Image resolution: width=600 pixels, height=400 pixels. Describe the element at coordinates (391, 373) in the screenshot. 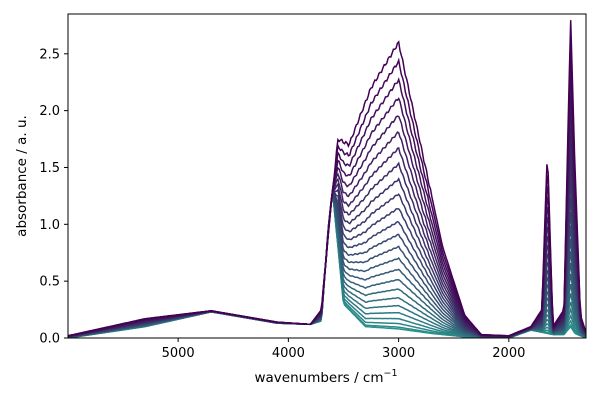

I see `x-axis-label-superscript: −1` at that location.